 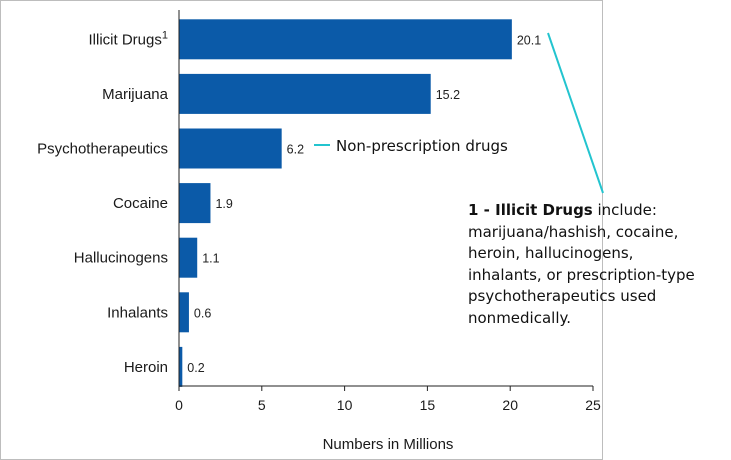 I want to click on category-label-psychotherapeutics: Psychotherapeutics, so click(x=102, y=149).